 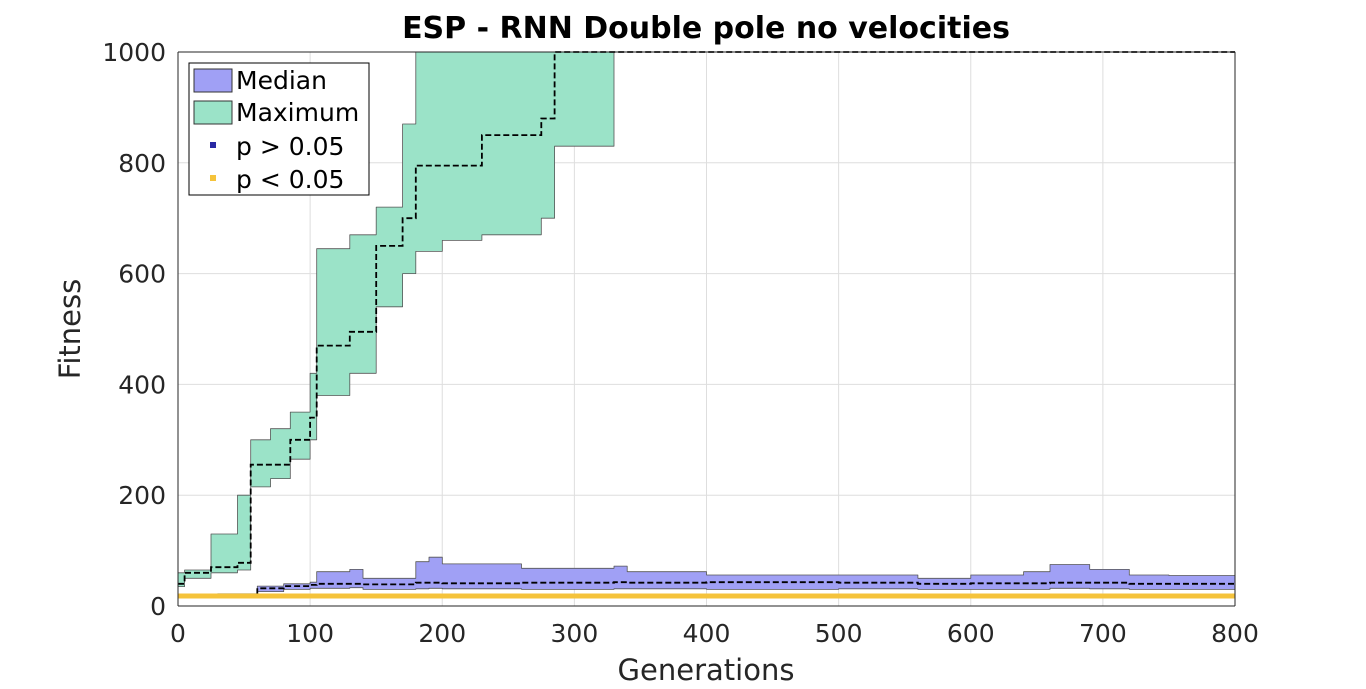 What do you see at coordinates (707, 633) in the screenshot?
I see `x-tick-label-400: 400` at bounding box center [707, 633].